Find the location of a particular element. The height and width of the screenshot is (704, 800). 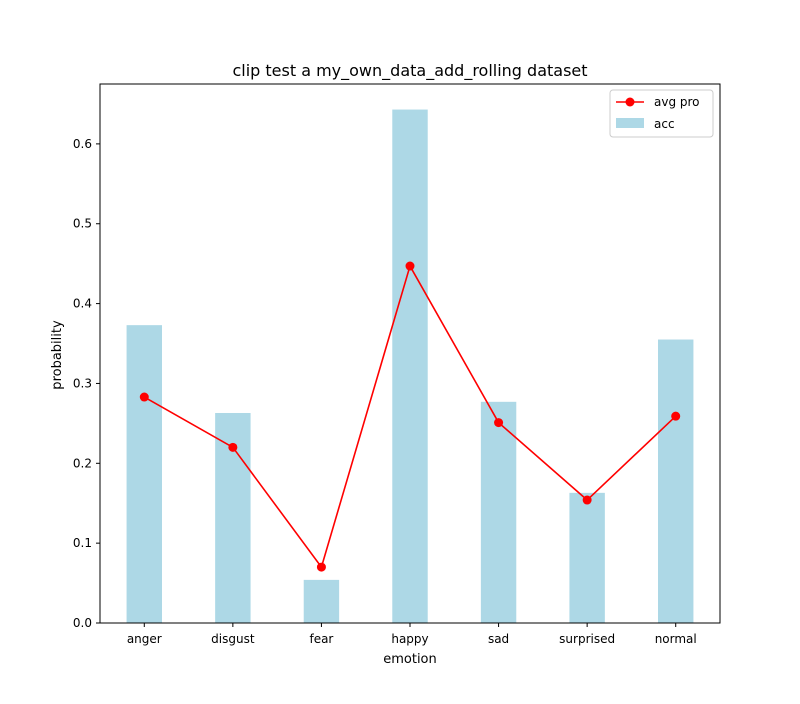

legend-label-avg-pro: avg pro is located at coordinates (677, 102).